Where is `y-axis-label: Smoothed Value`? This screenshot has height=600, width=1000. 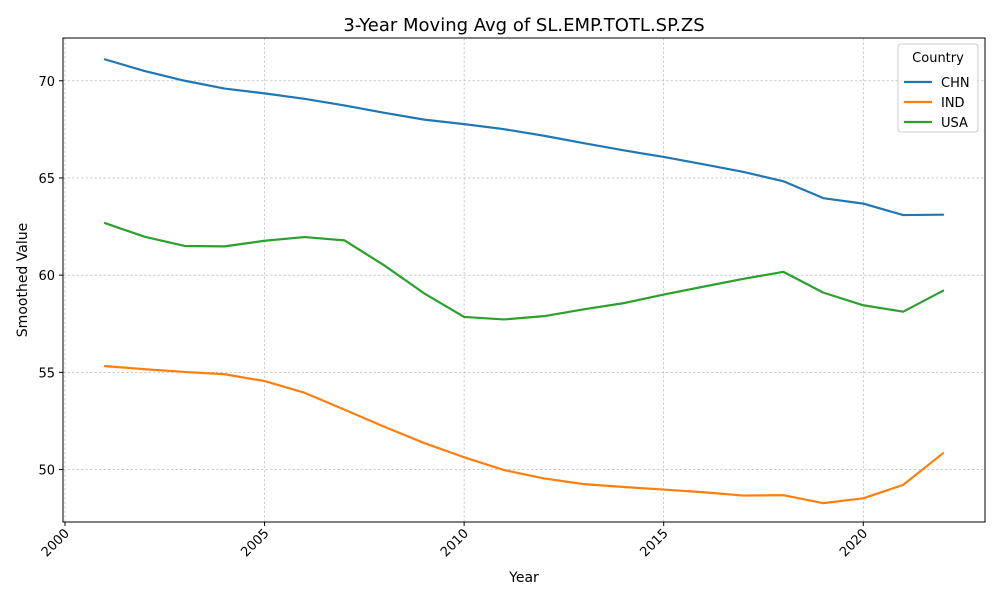 y-axis-label: Smoothed Value is located at coordinates (23, 280).